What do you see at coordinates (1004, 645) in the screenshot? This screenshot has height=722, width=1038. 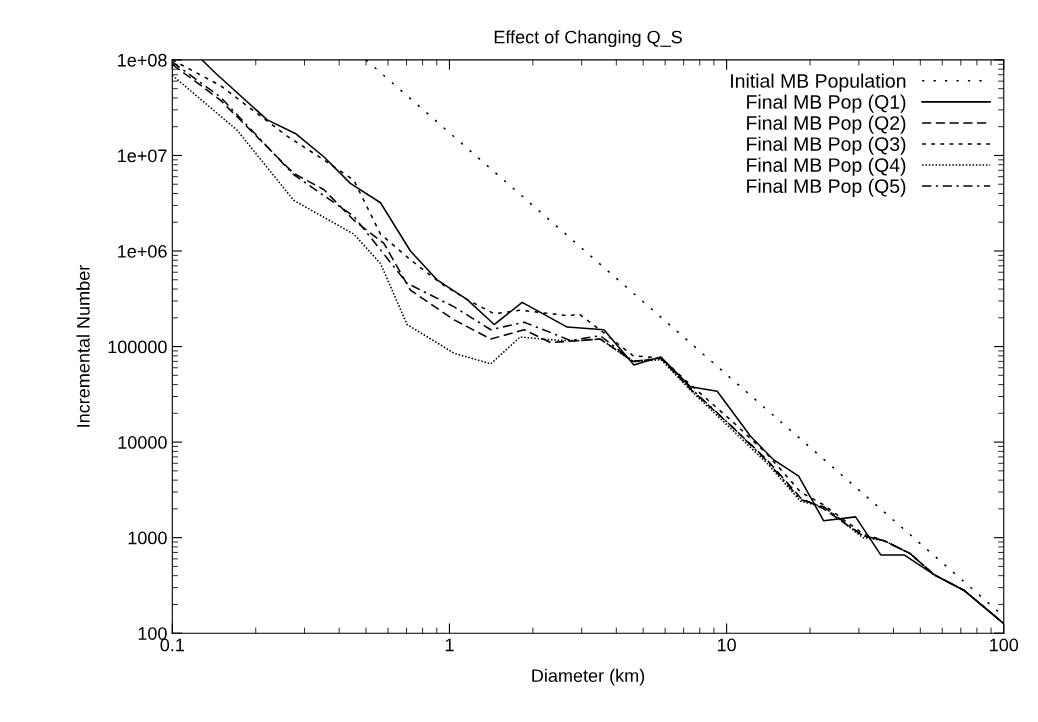 I see `x-tick-label: 100` at bounding box center [1004, 645].